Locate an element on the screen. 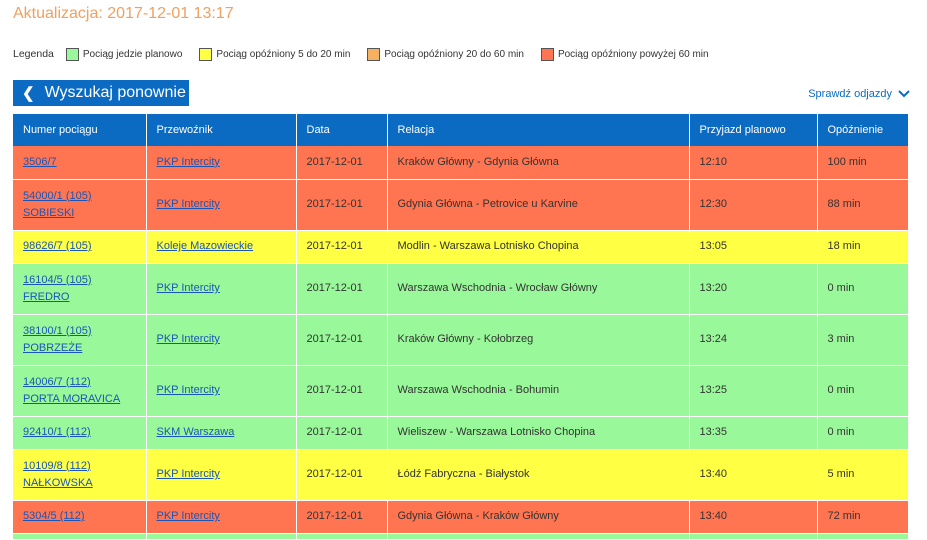  cell-arrival: 13:20 is located at coordinates (753, 289).